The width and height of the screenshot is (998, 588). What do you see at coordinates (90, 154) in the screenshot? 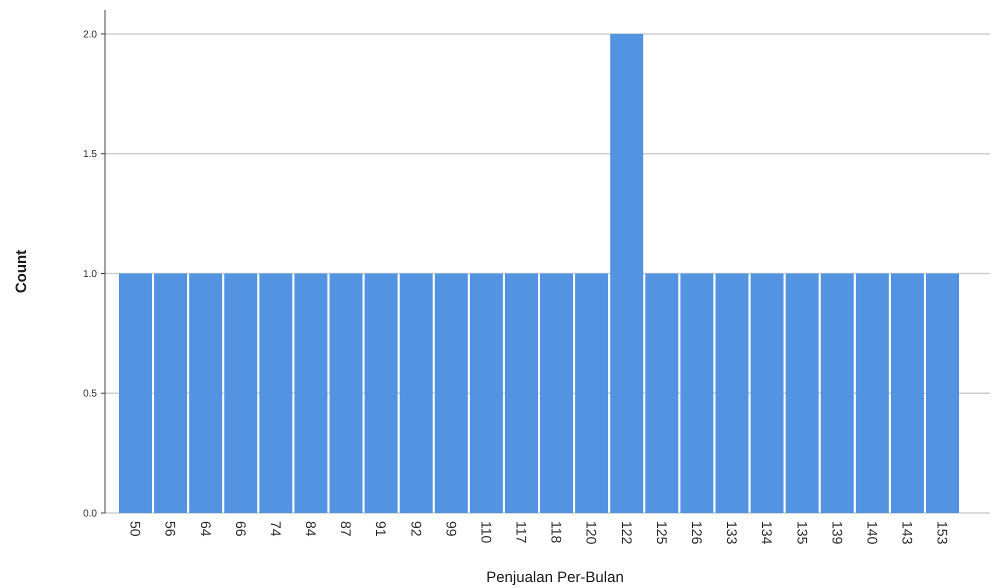
I see `y-tick-label: 1.5` at bounding box center [90, 154].